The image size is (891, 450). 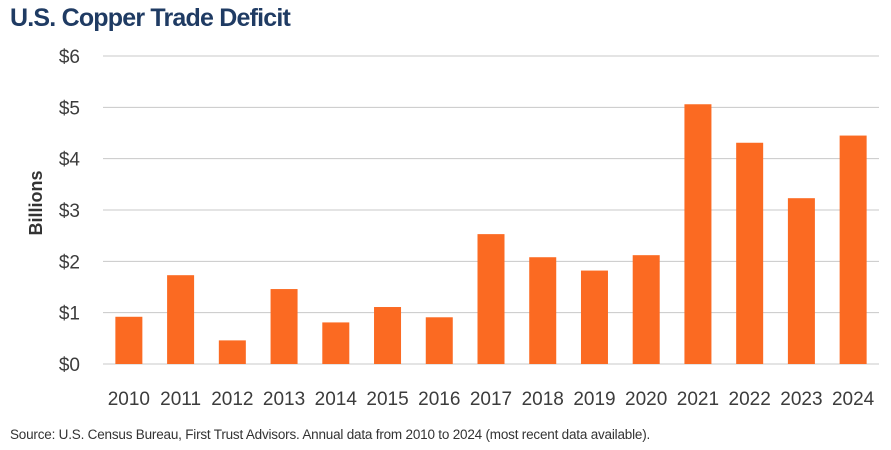 What do you see at coordinates (439, 340) in the screenshot?
I see `bar-2016` at bounding box center [439, 340].